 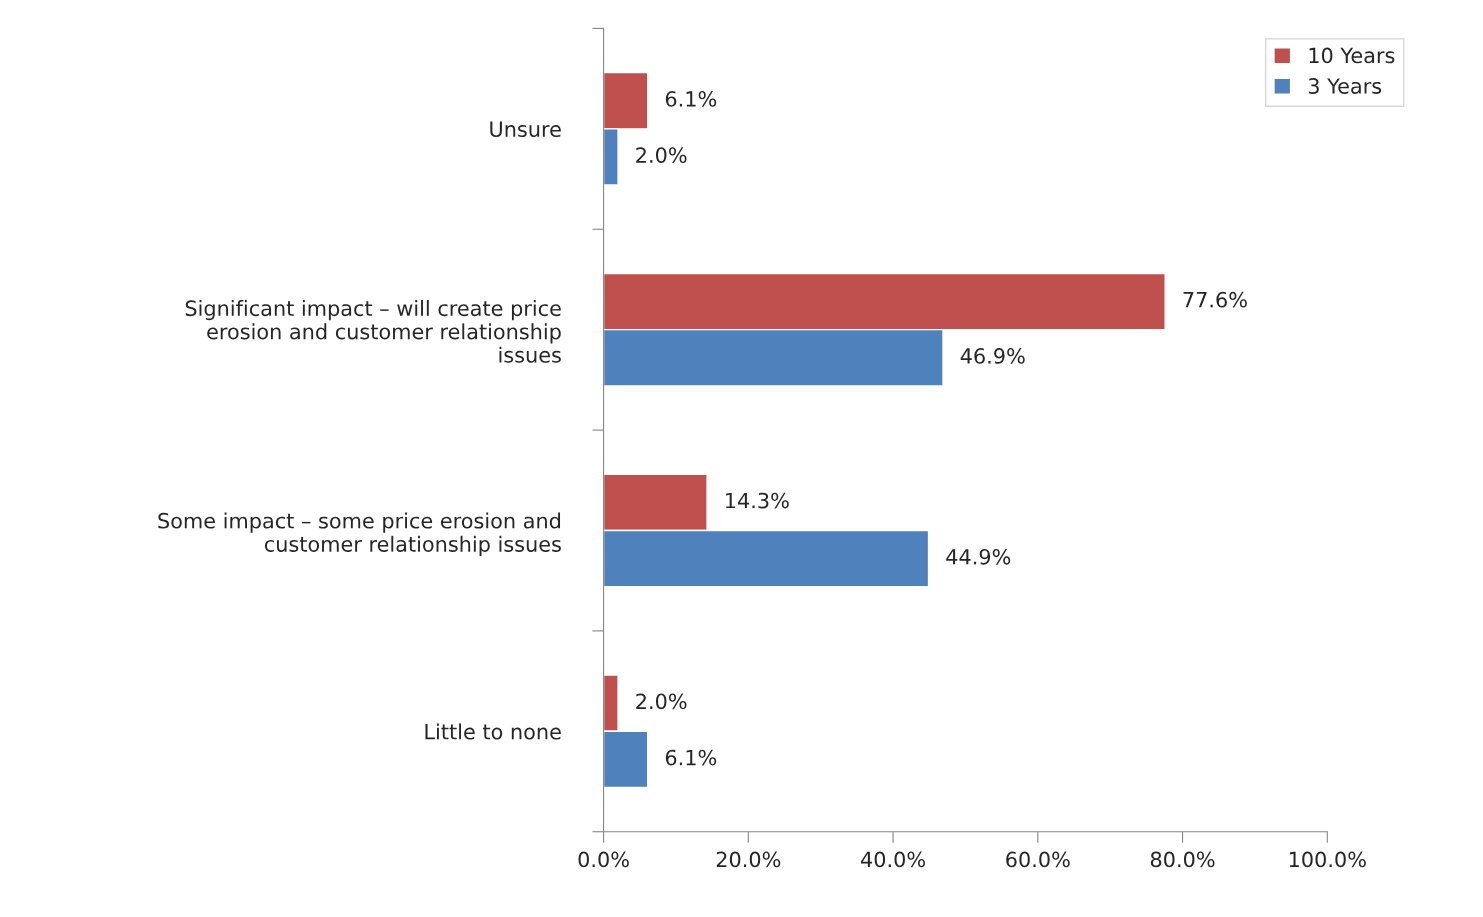 I want to click on data-label: 77.6%, so click(x=1215, y=299).